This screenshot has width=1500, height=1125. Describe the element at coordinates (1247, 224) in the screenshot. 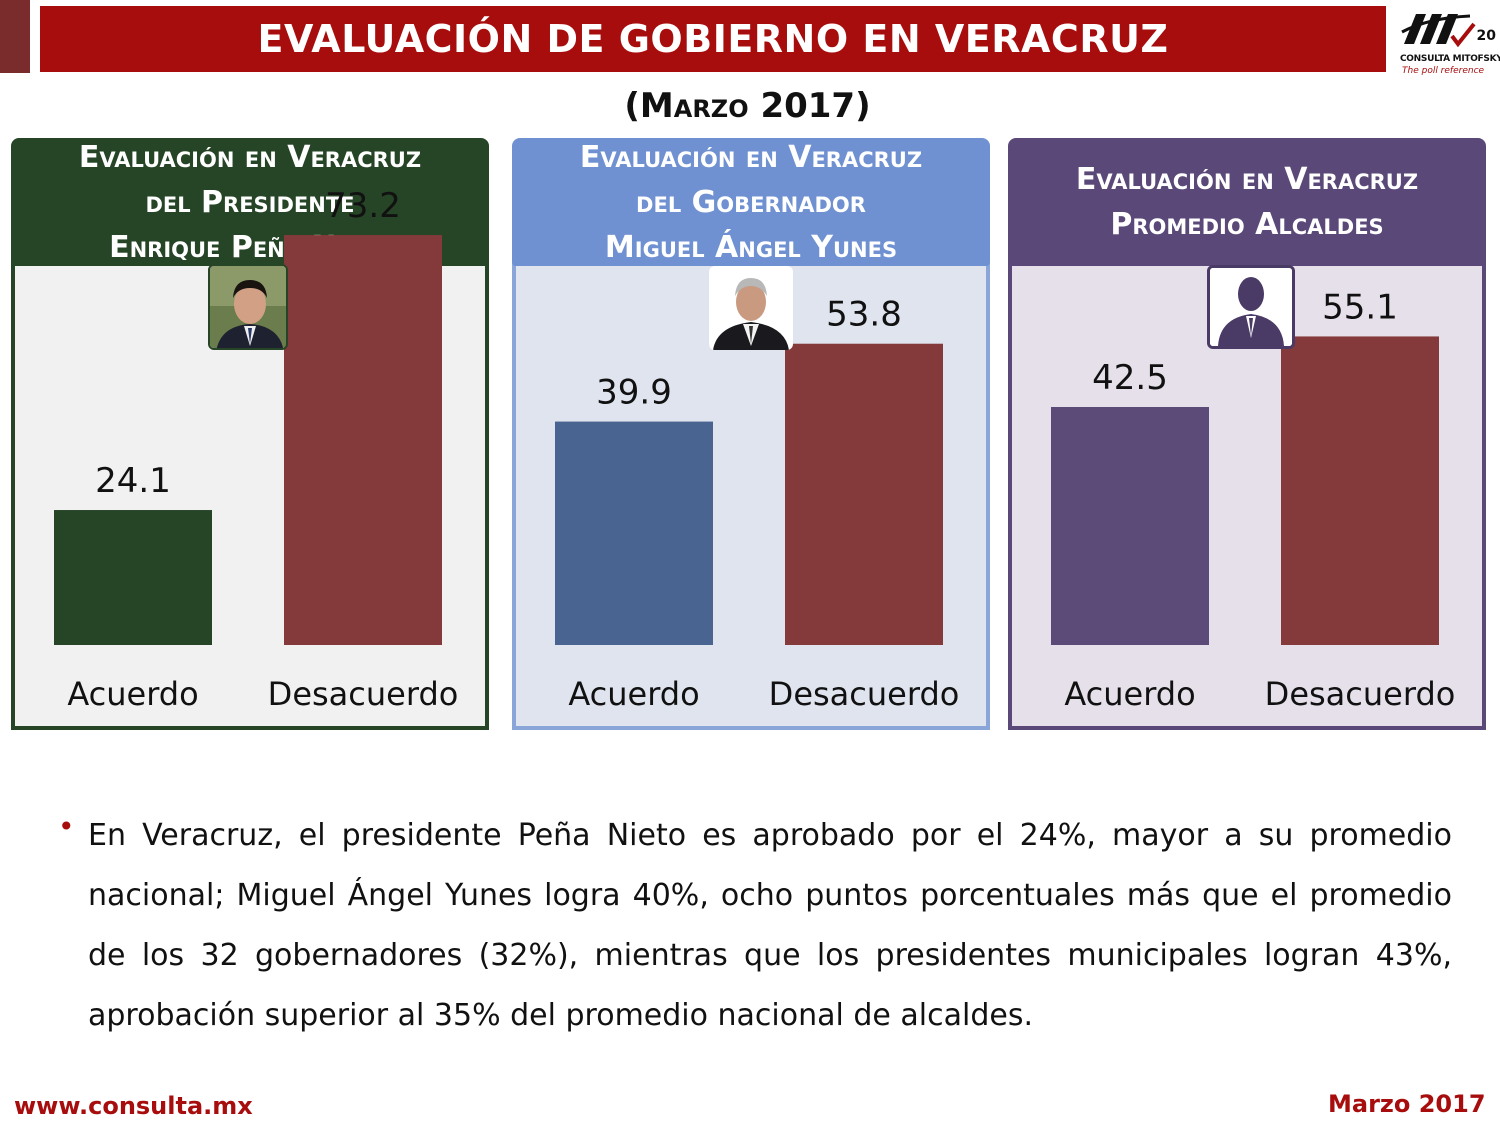

I see `heading-line: Promedio Alcaldes` at that location.